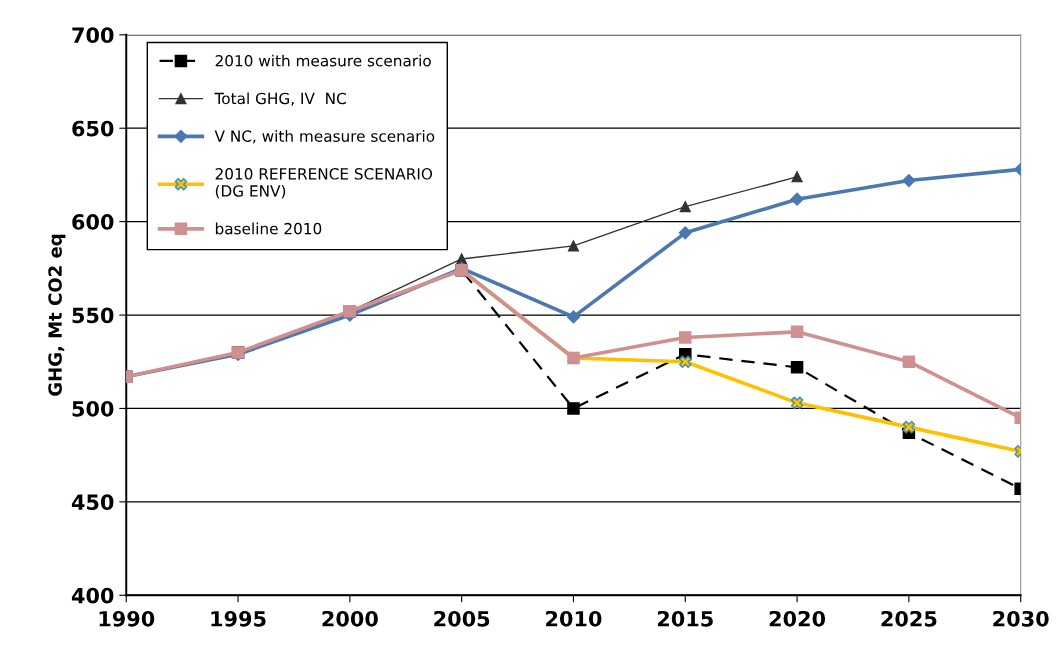 This screenshot has height=657, width=1061. I want to click on legend-label: V NC, with measure scenario, so click(324, 137).